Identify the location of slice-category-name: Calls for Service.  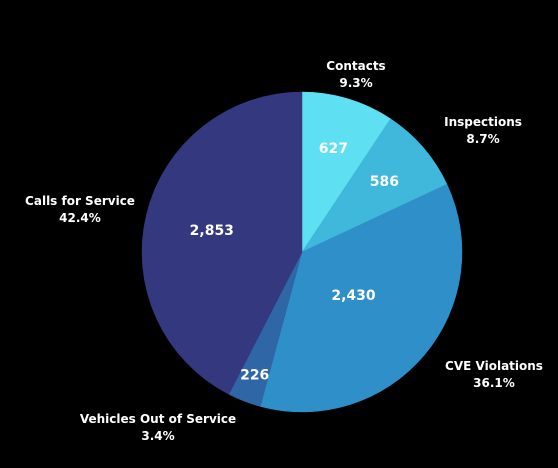
(80, 201).